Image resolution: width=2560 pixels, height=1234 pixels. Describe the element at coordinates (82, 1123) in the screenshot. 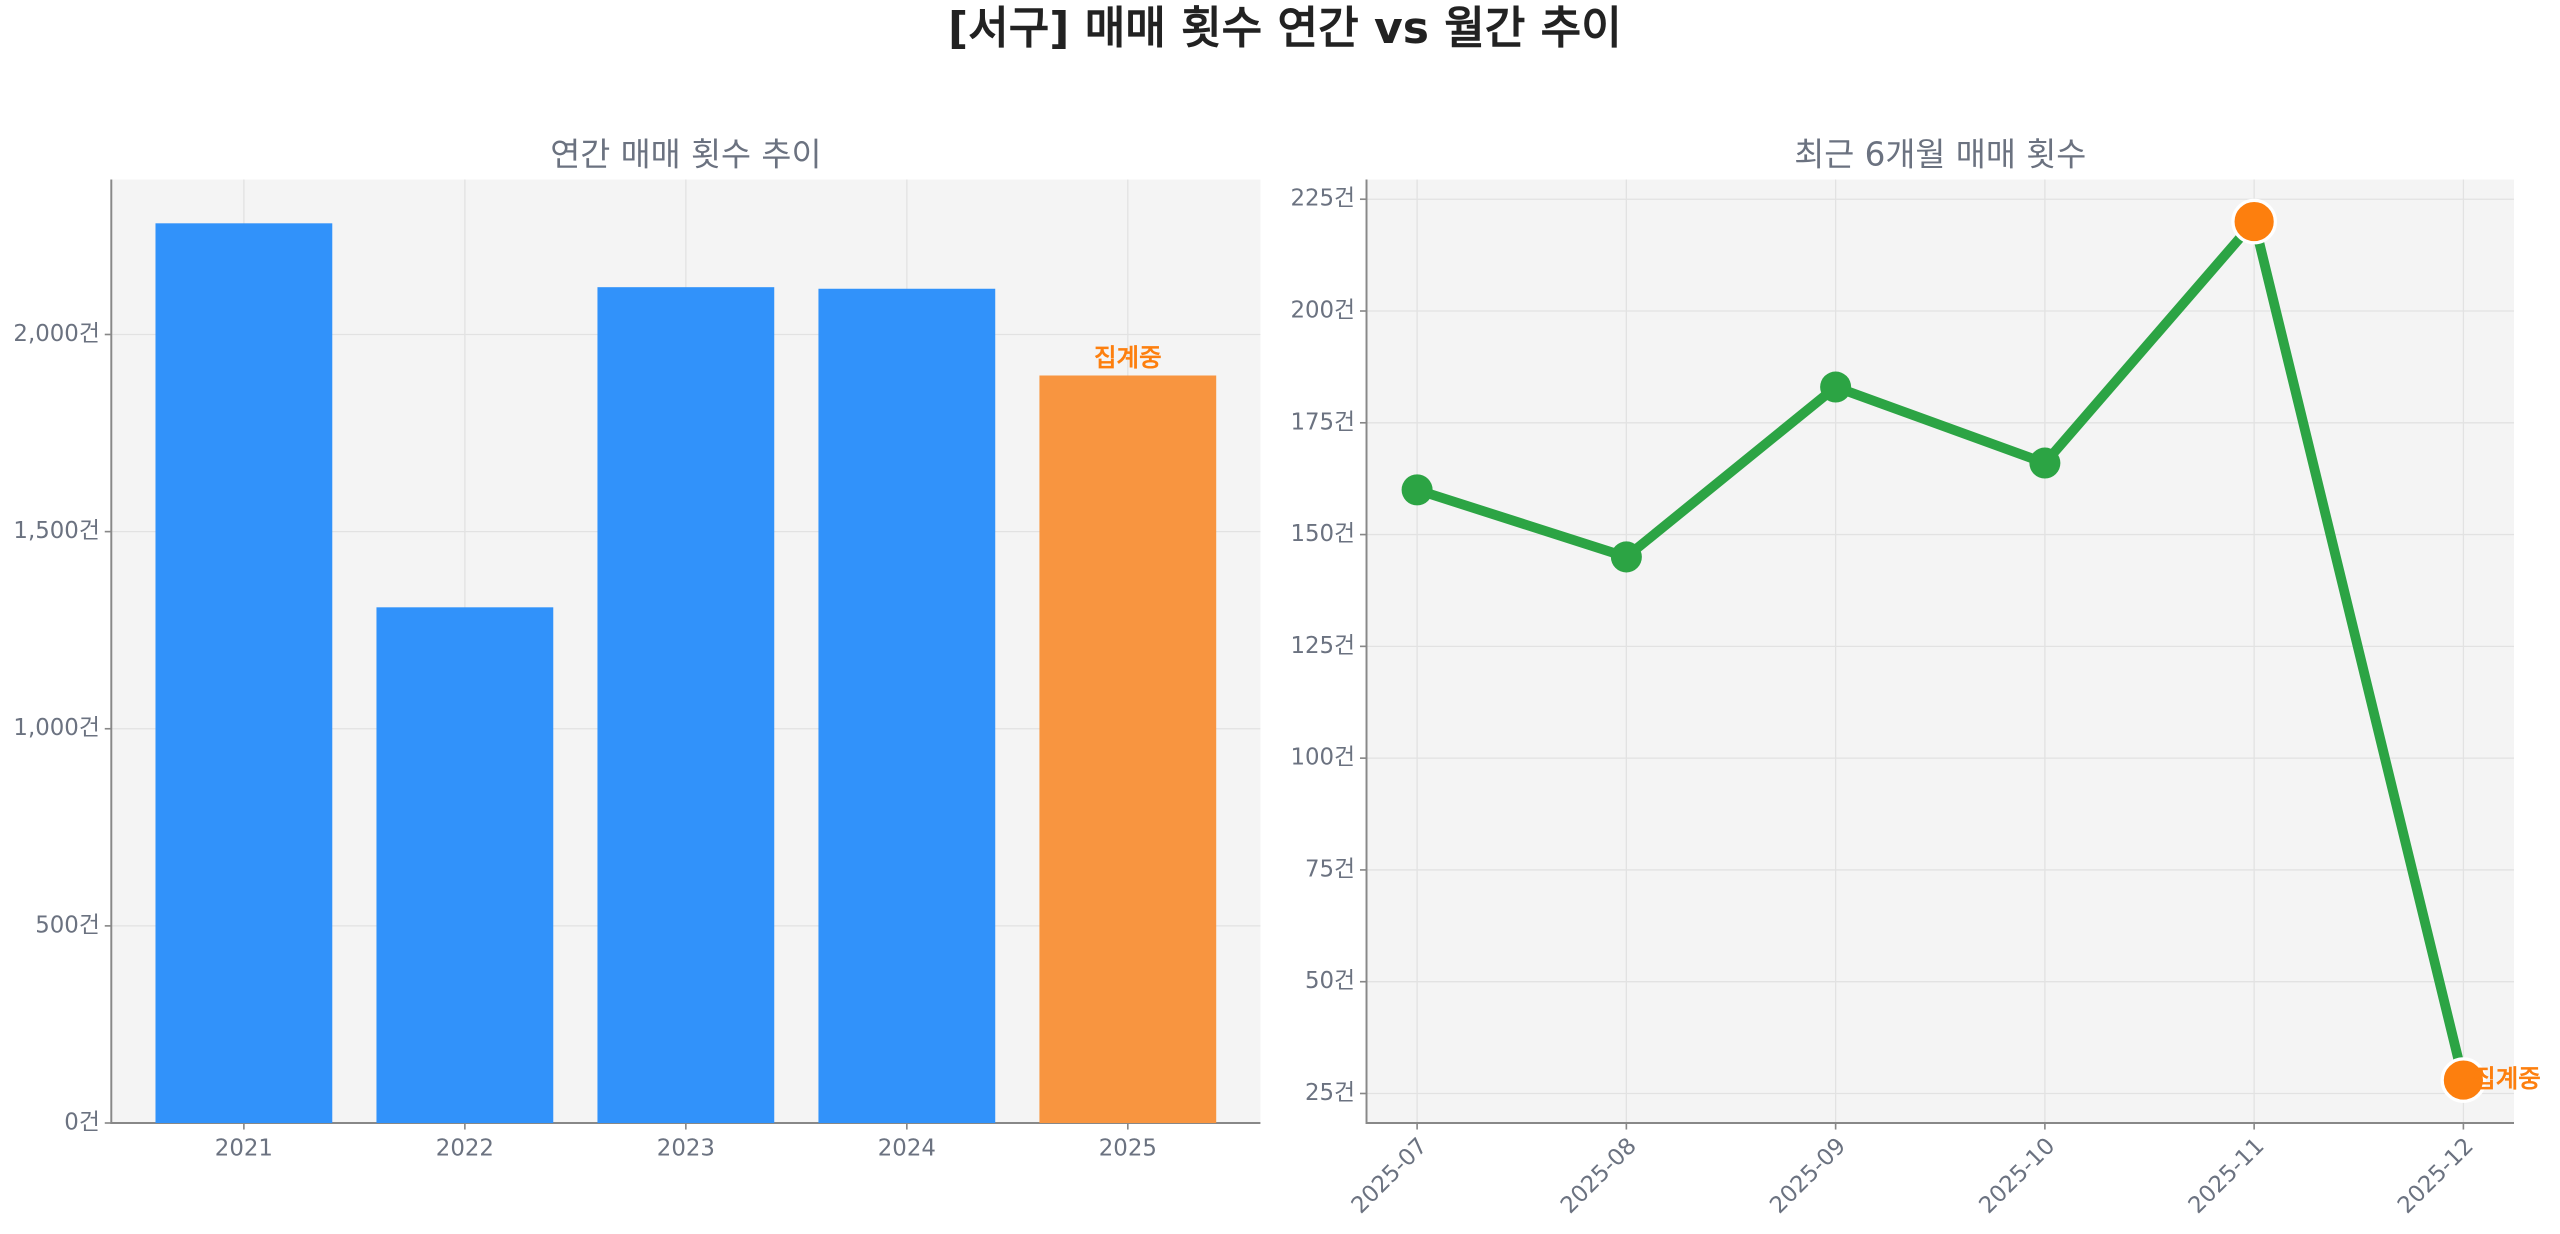

I see `y-tick-label: 0건` at that location.